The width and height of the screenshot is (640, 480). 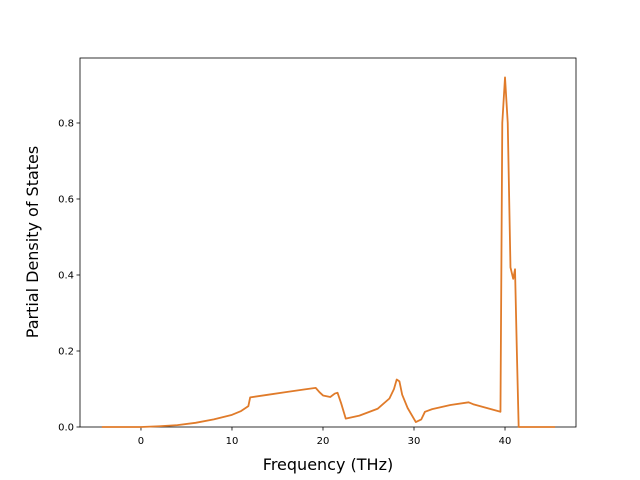 What do you see at coordinates (328, 464) in the screenshot?
I see `x-axis-label: Frequency (THz)` at bounding box center [328, 464].